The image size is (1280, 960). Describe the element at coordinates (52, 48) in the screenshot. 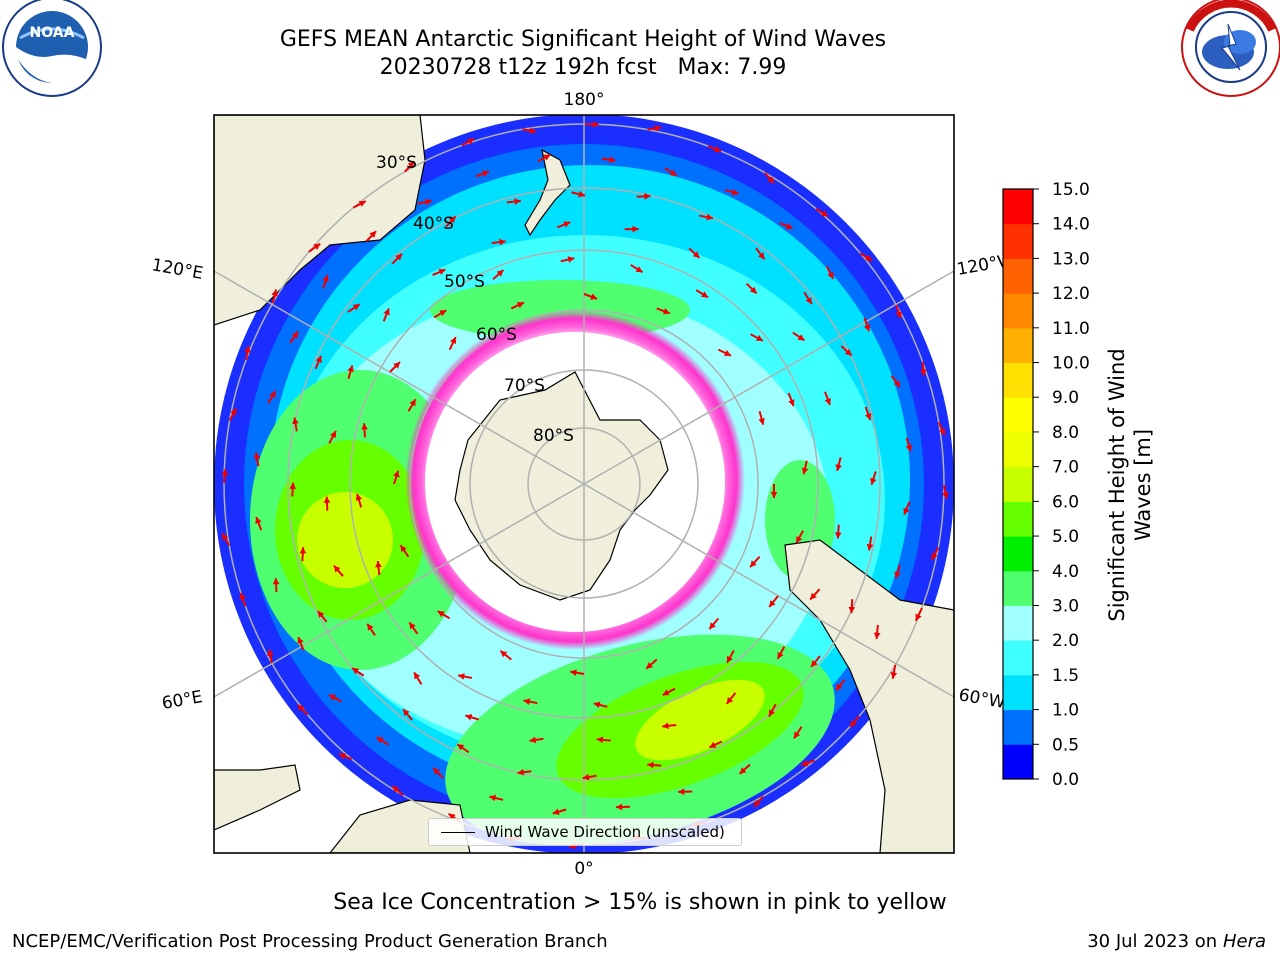

I see `noaa-logo: NOAA` at that location.